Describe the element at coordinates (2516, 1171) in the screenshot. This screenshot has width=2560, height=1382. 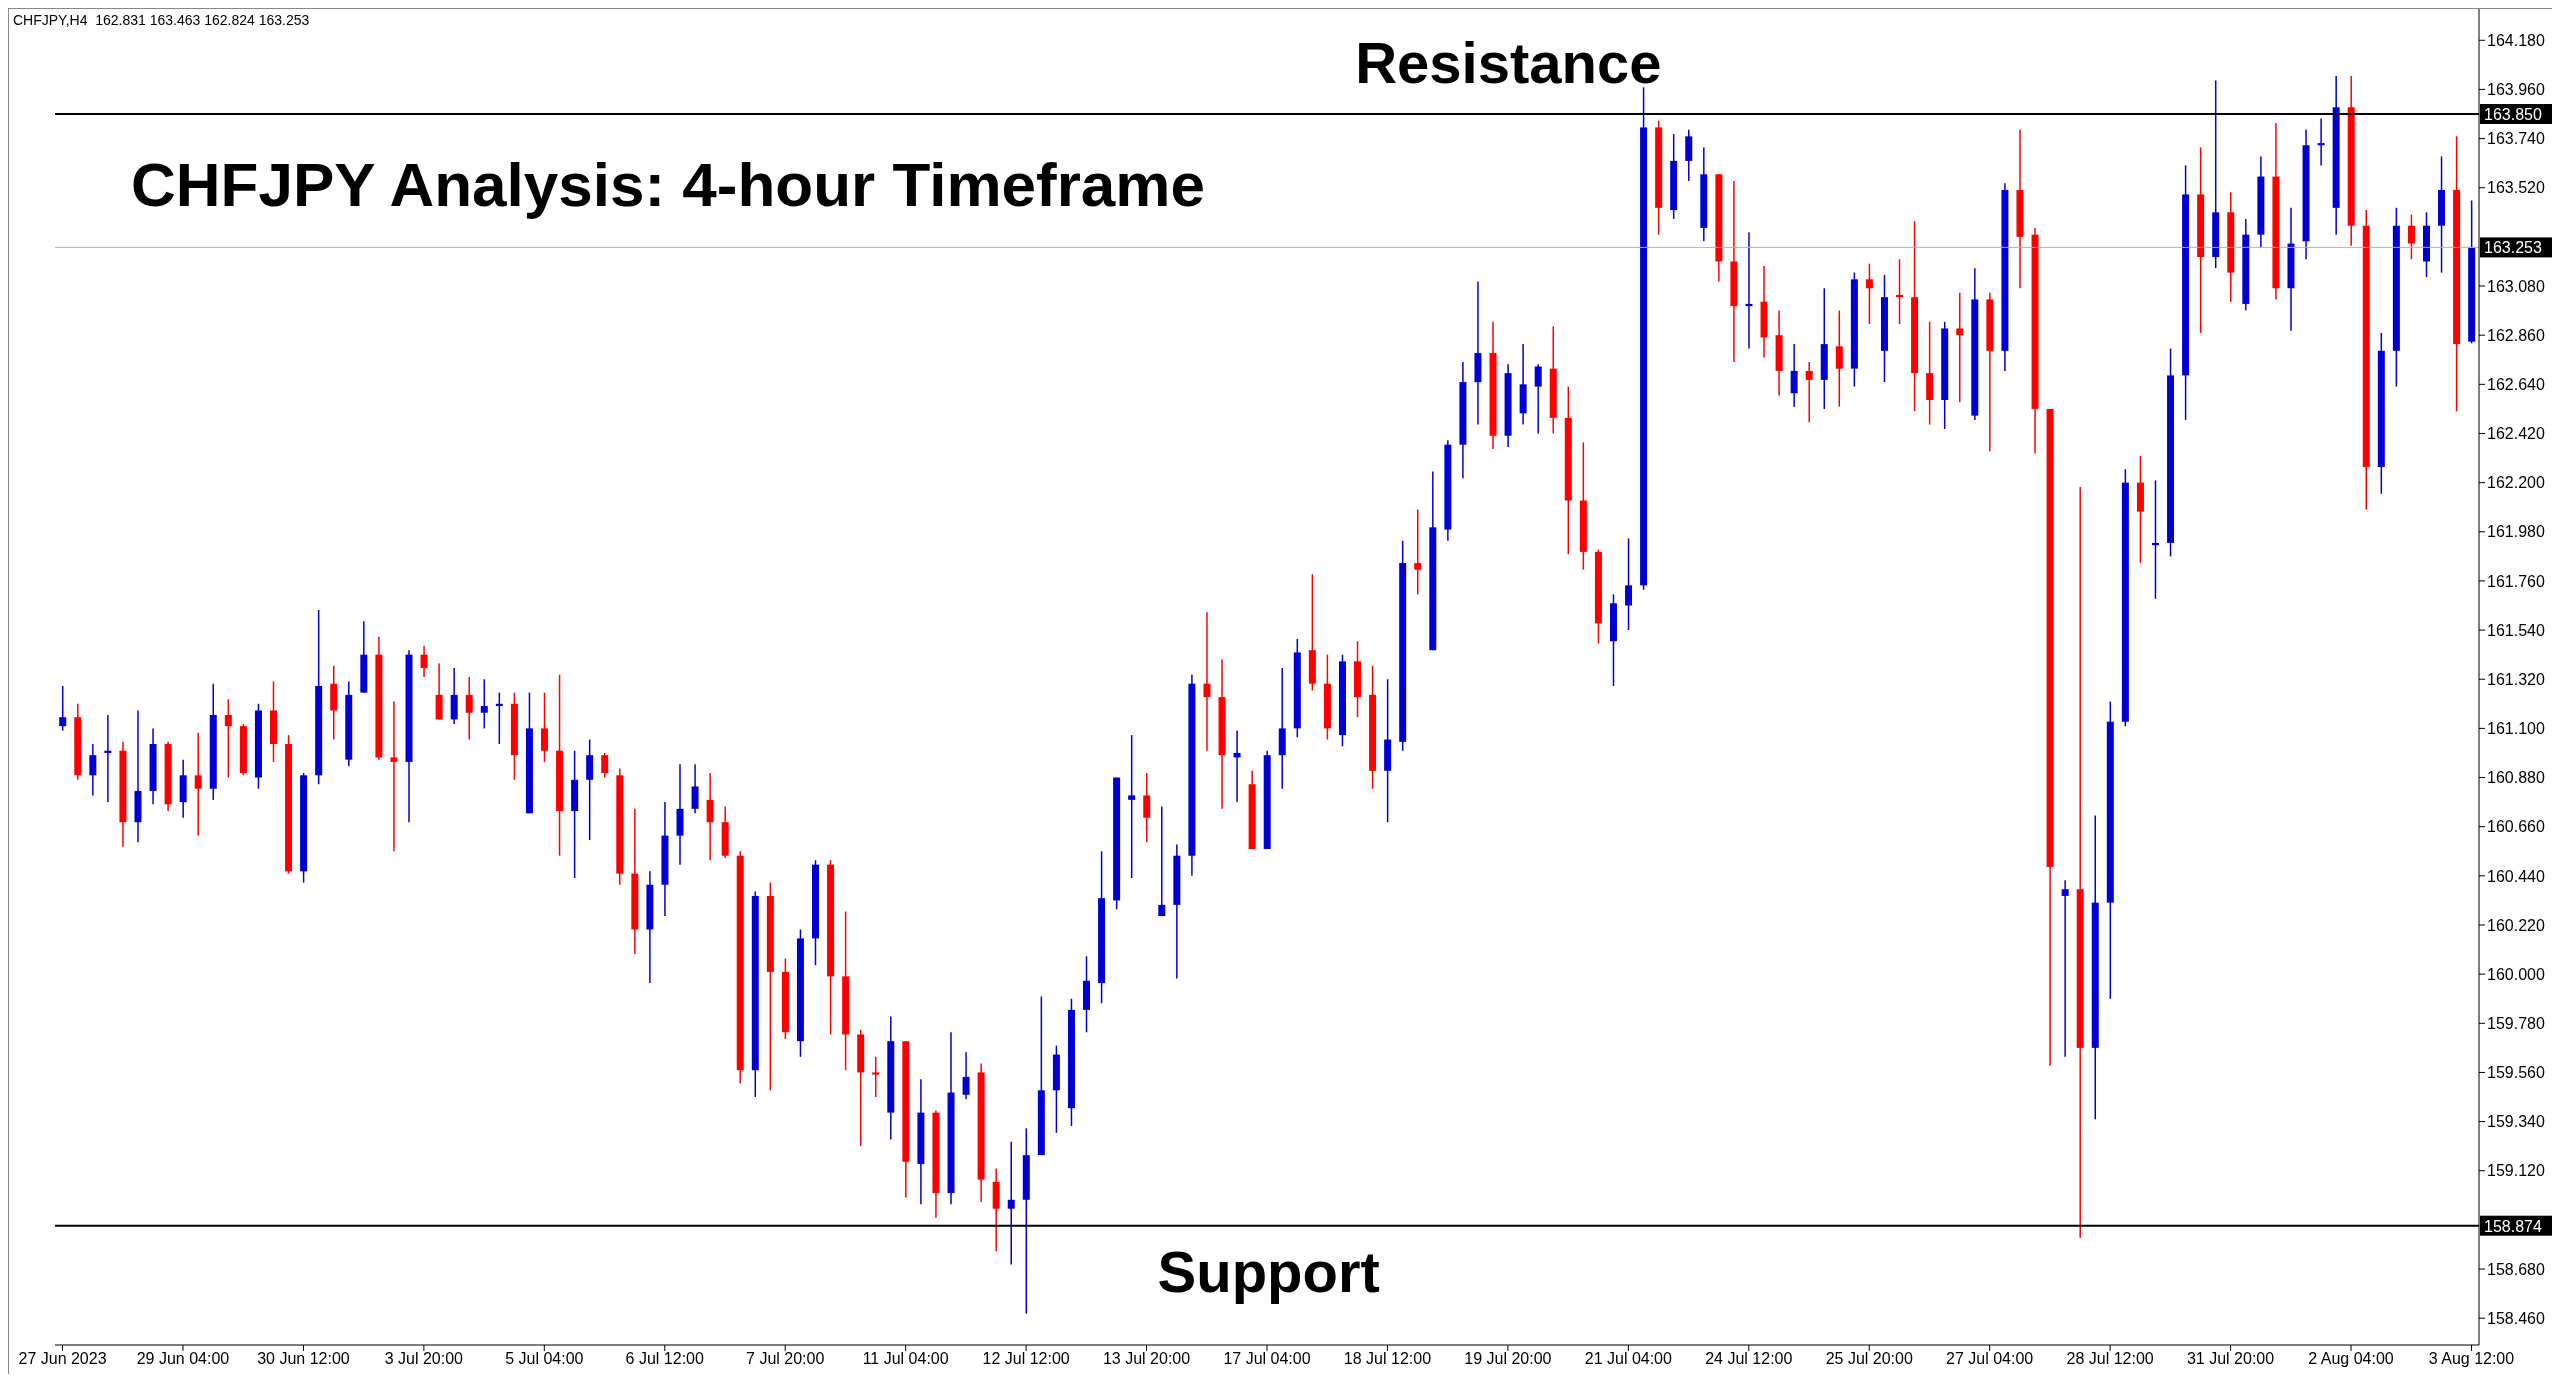
I see `y-tick-label: 159.120` at that location.